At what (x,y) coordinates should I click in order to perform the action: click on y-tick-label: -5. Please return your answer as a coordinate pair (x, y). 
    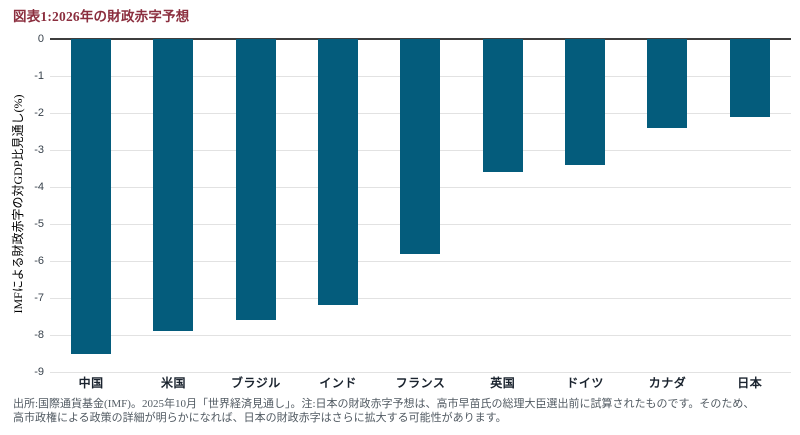
    Looking at the image, I should click on (39, 224).